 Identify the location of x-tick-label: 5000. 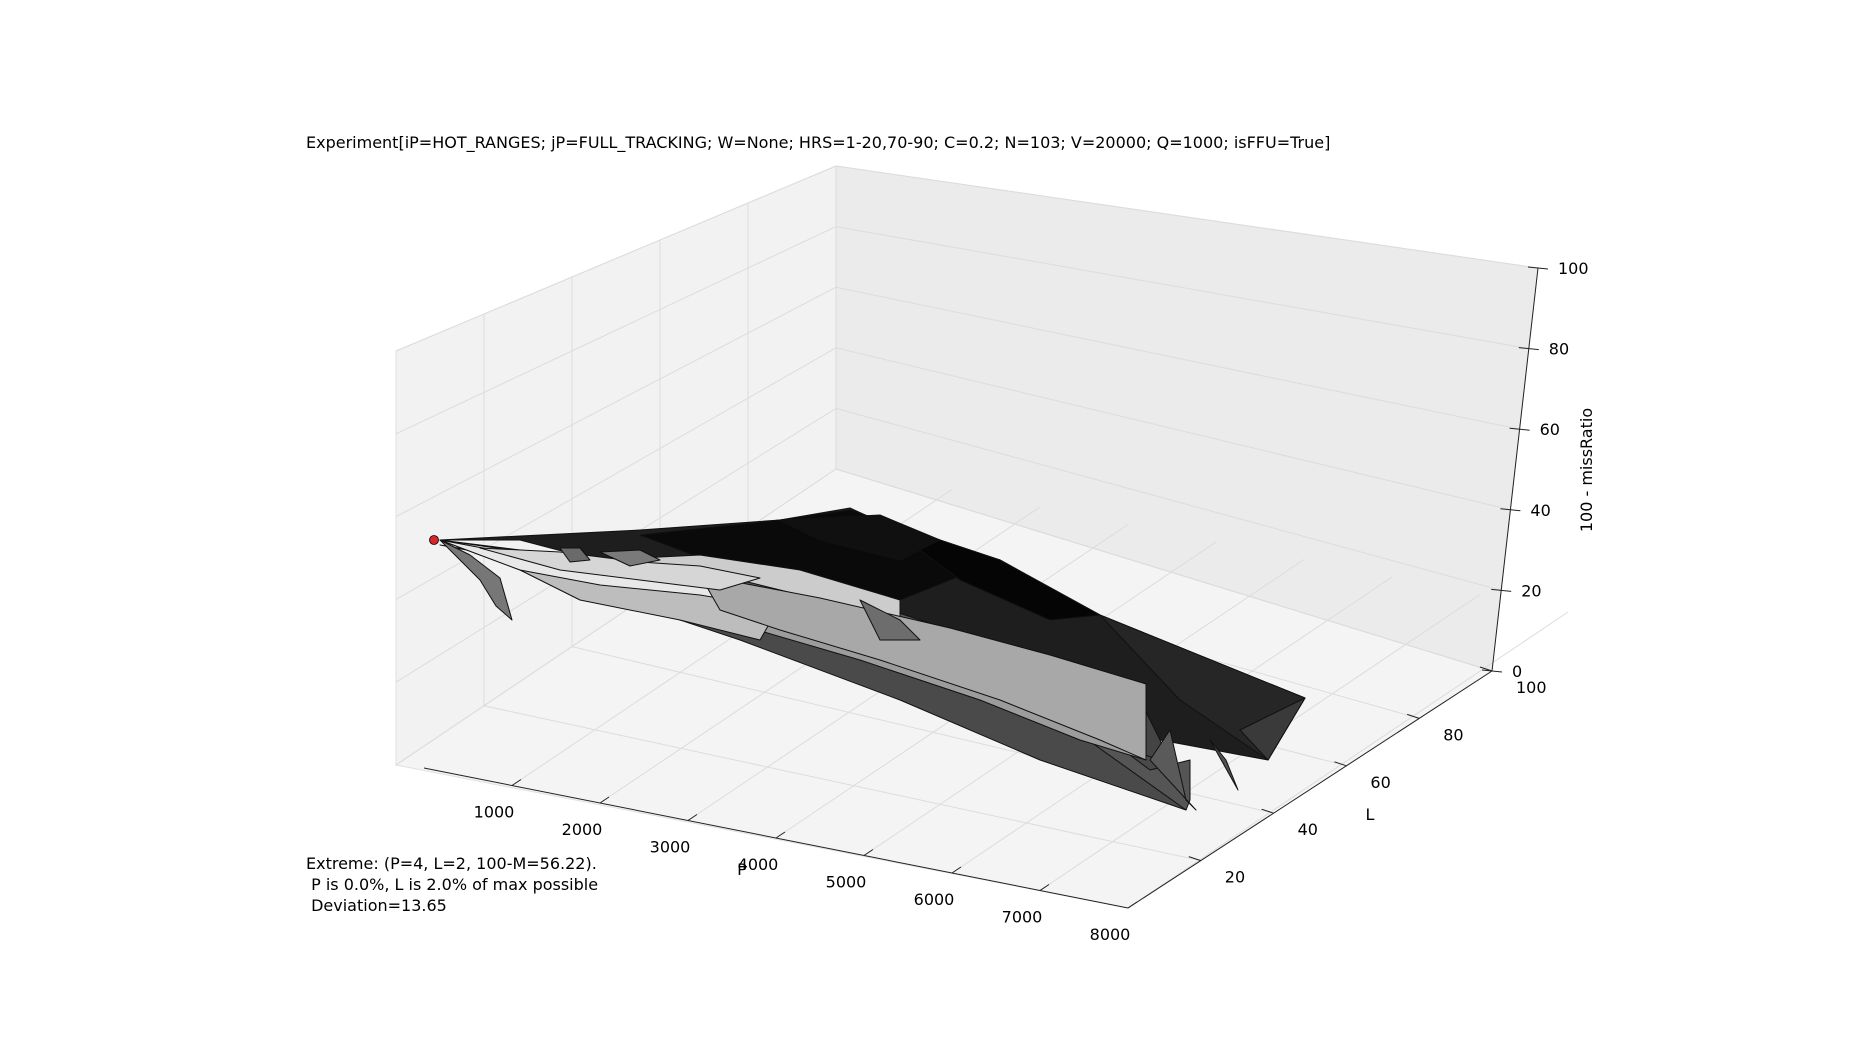
(846, 882).